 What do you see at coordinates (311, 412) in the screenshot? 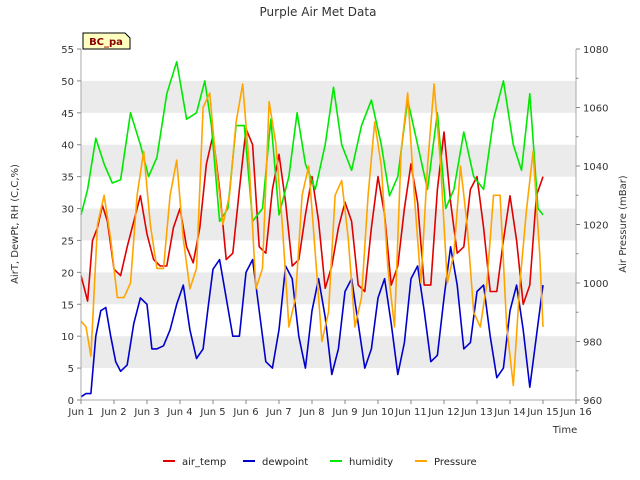
I see `x-tick-label: Jun 8` at bounding box center [311, 412].